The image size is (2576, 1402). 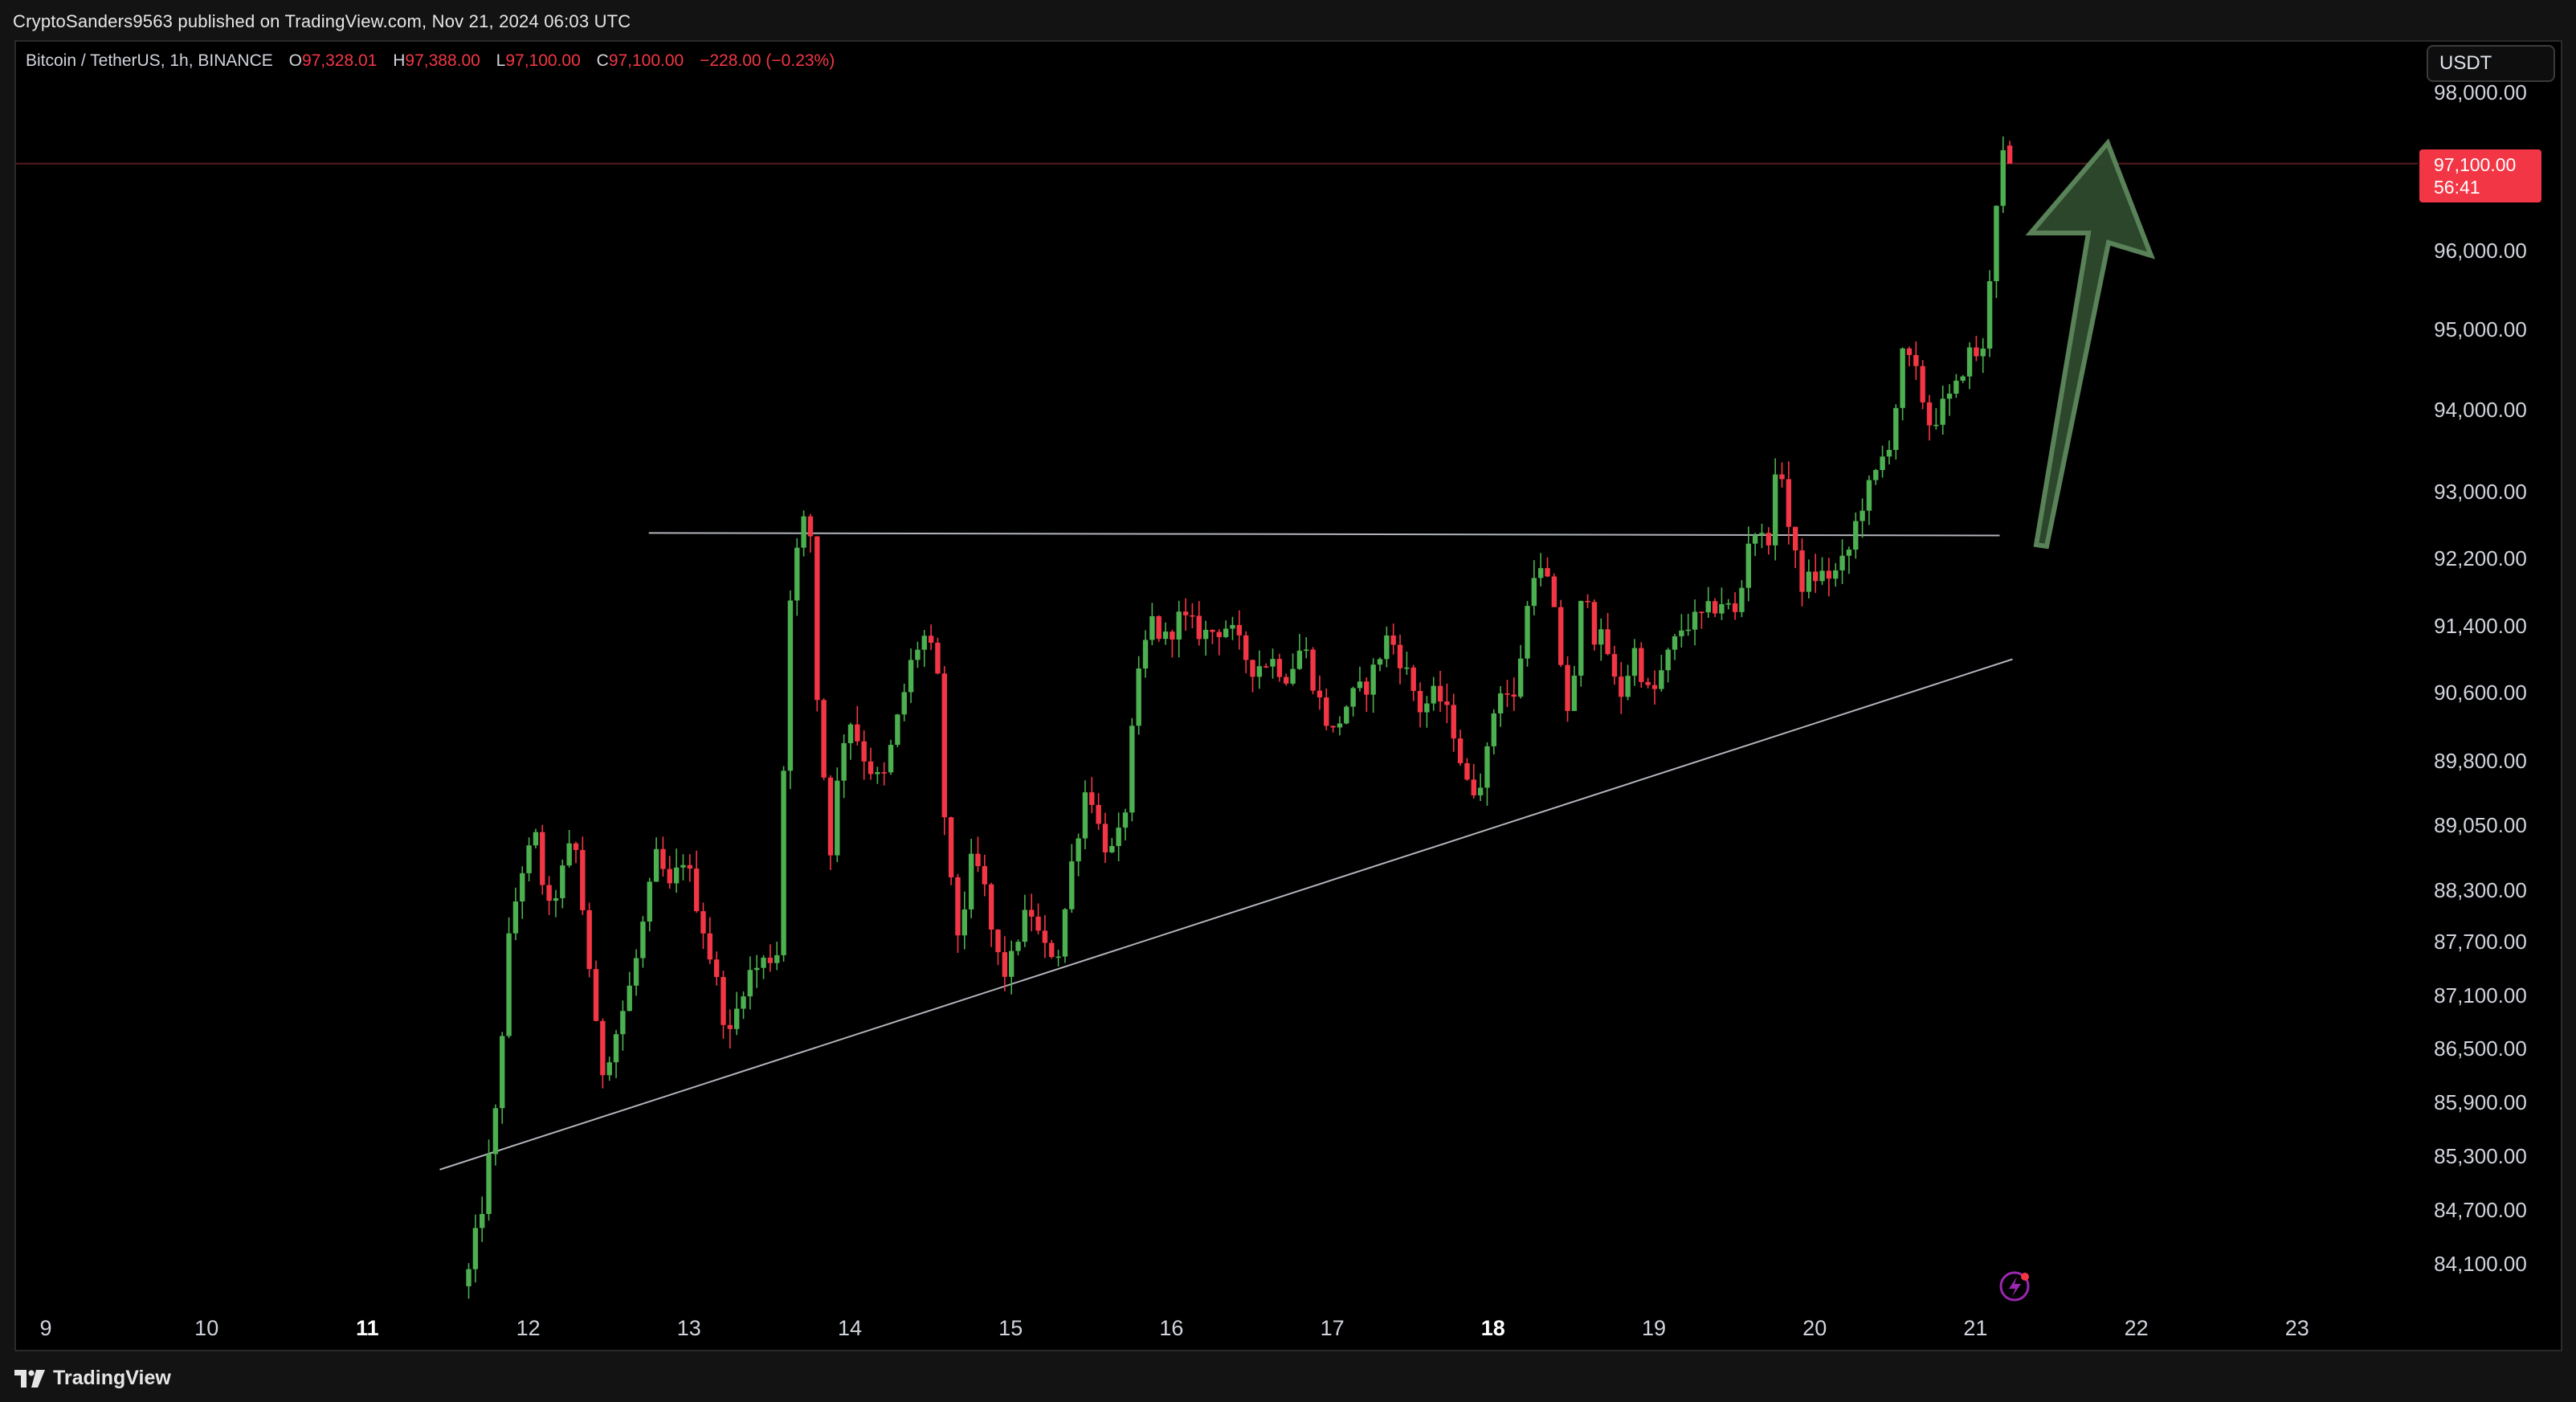 What do you see at coordinates (149, 60) in the screenshot?
I see `symbol-title: Bitcoin / TetherUS, 1h, BINANCE` at bounding box center [149, 60].